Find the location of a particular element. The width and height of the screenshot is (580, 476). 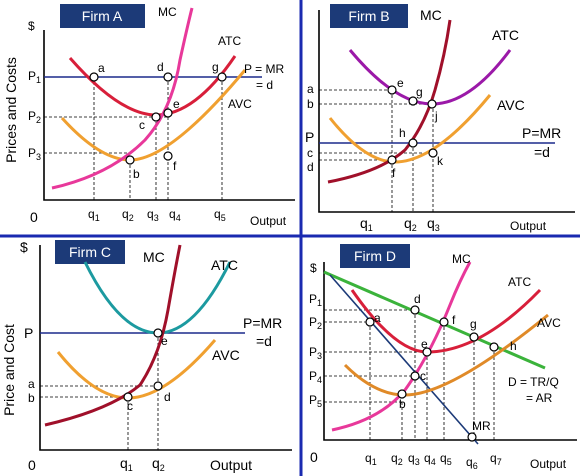

firm-d-point-h is located at coordinates (494, 347).